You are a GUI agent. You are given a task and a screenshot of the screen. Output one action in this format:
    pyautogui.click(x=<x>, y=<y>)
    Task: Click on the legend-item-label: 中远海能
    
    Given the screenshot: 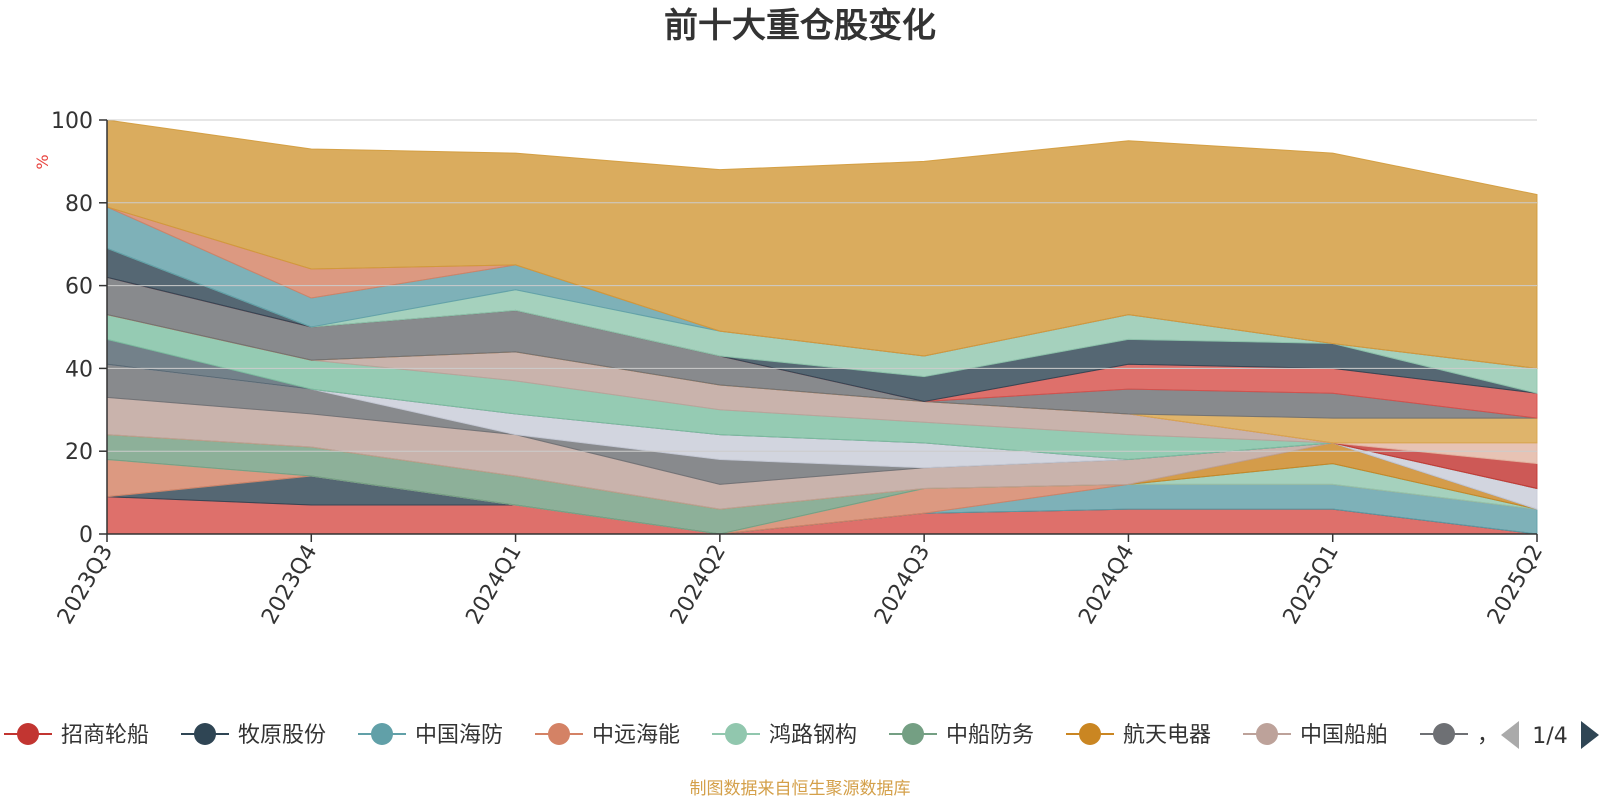 What is the action you would take?
    pyautogui.click(x=636, y=735)
    